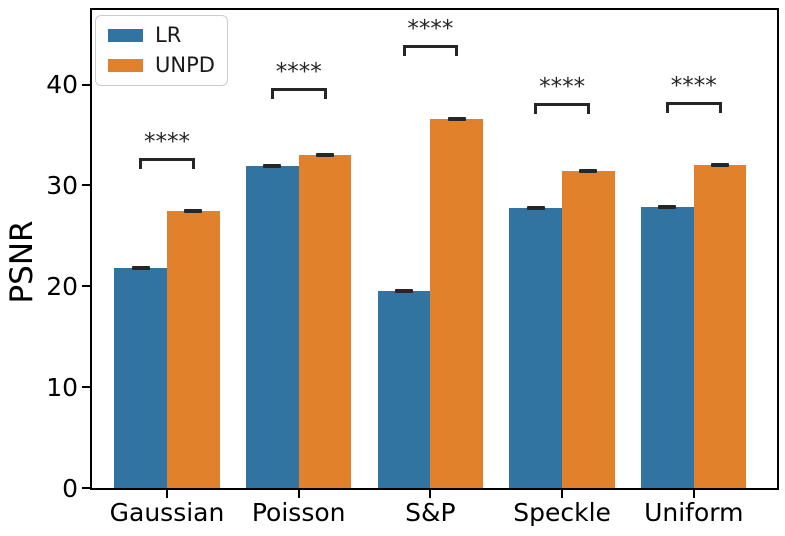  What do you see at coordinates (62, 185) in the screenshot?
I see `y-tick-label: 30` at bounding box center [62, 185].